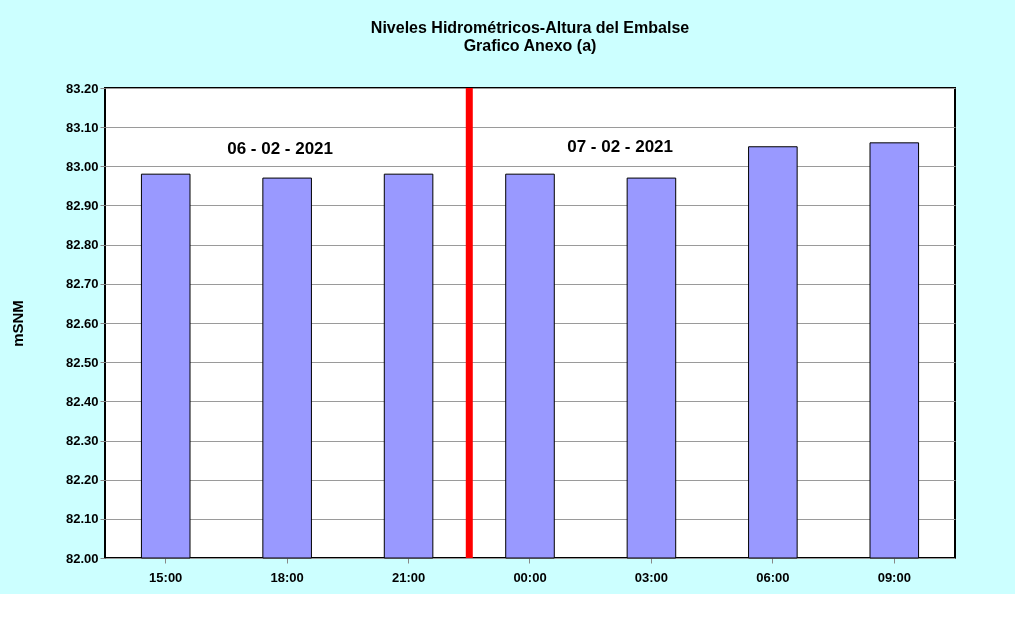 The width and height of the screenshot is (1024, 624). Describe the element at coordinates (82, 401) in the screenshot. I see `y-tick-label: 82.40` at that location.